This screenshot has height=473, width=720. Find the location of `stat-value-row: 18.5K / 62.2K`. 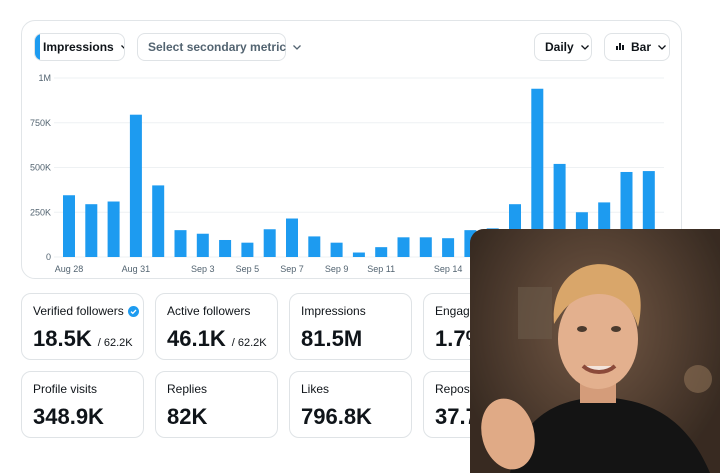

stat-value-row: 18.5K / 62.2K is located at coordinates (88, 339).